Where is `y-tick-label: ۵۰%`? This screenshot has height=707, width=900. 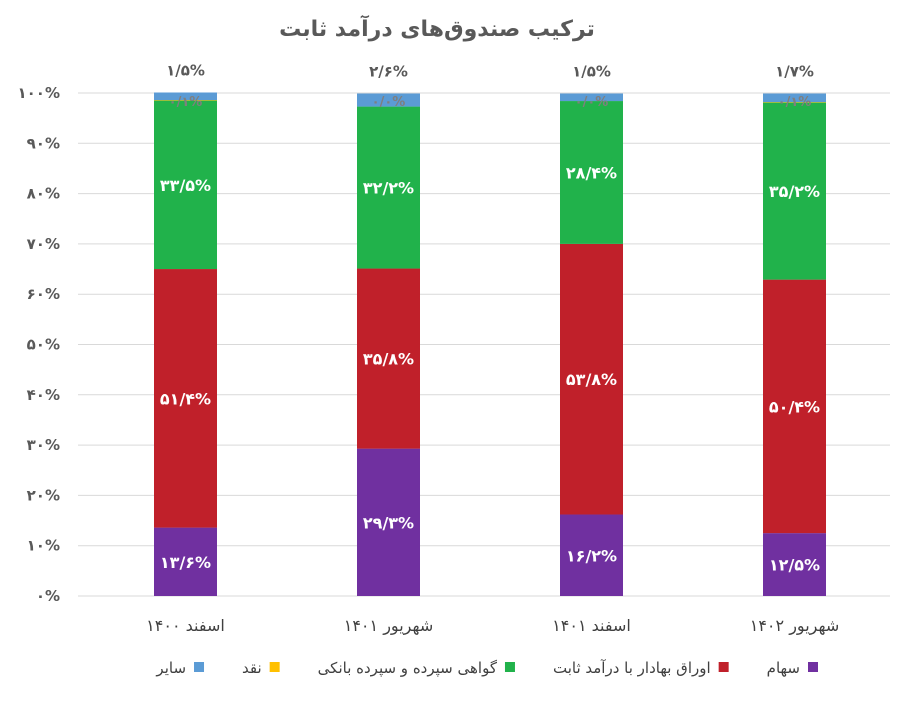 y-tick-label: ۵۰% is located at coordinates (43, 345).